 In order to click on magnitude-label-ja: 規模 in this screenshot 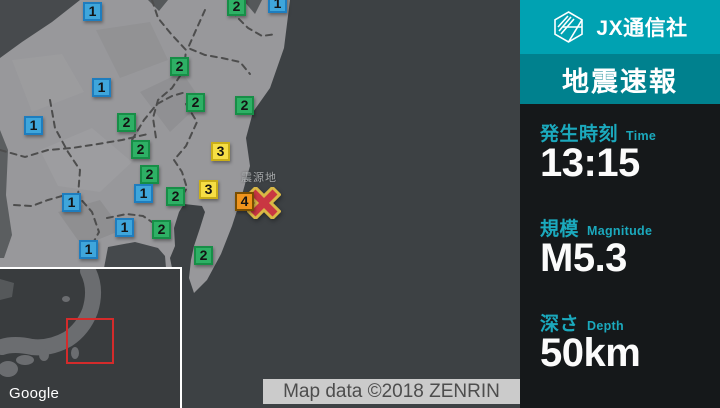, I will do `click(560, 229)`.